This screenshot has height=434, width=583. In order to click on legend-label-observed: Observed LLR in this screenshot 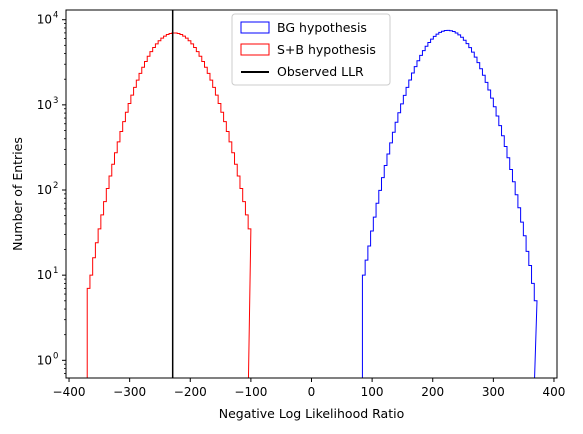, I will do `click(320, 71)`.